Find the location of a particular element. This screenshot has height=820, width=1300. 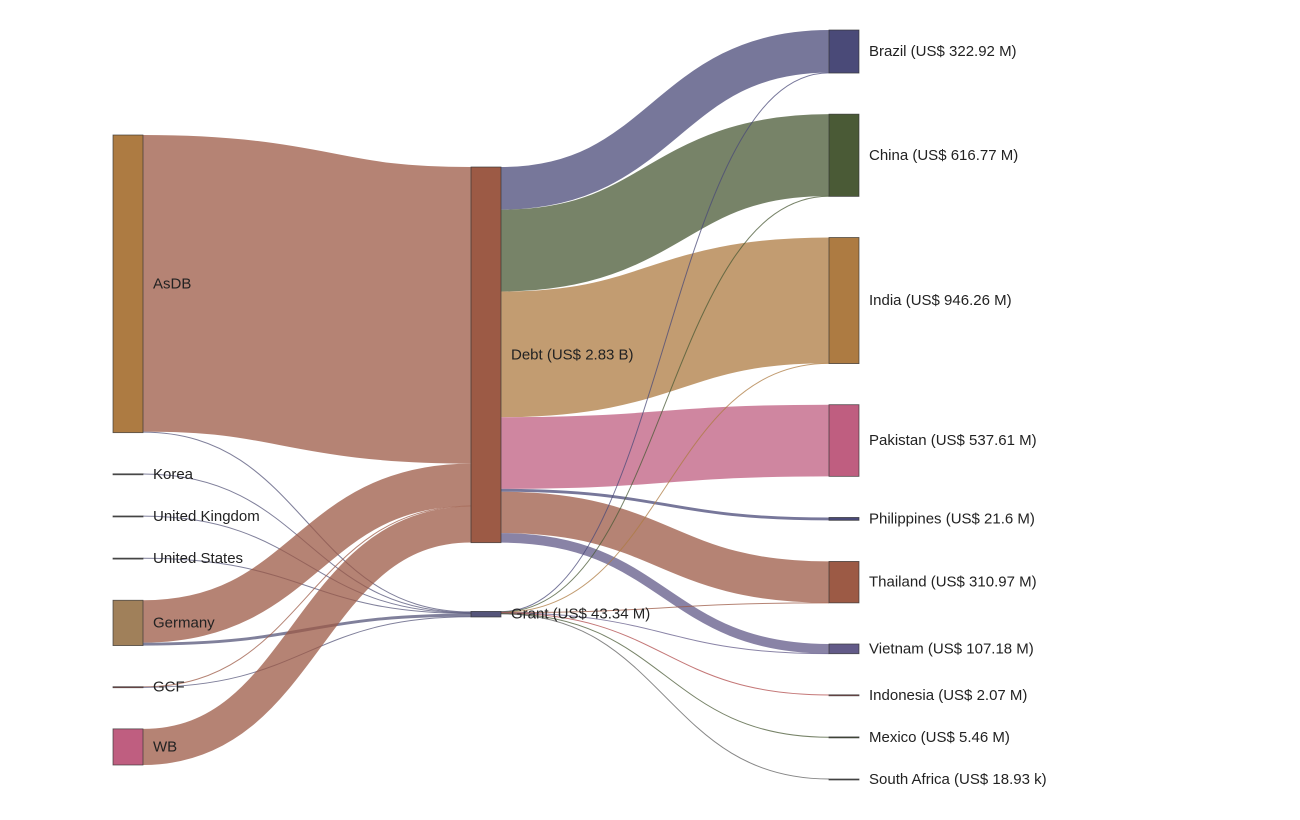

link-united-states-to-grant is located at coordinates (307, 585).